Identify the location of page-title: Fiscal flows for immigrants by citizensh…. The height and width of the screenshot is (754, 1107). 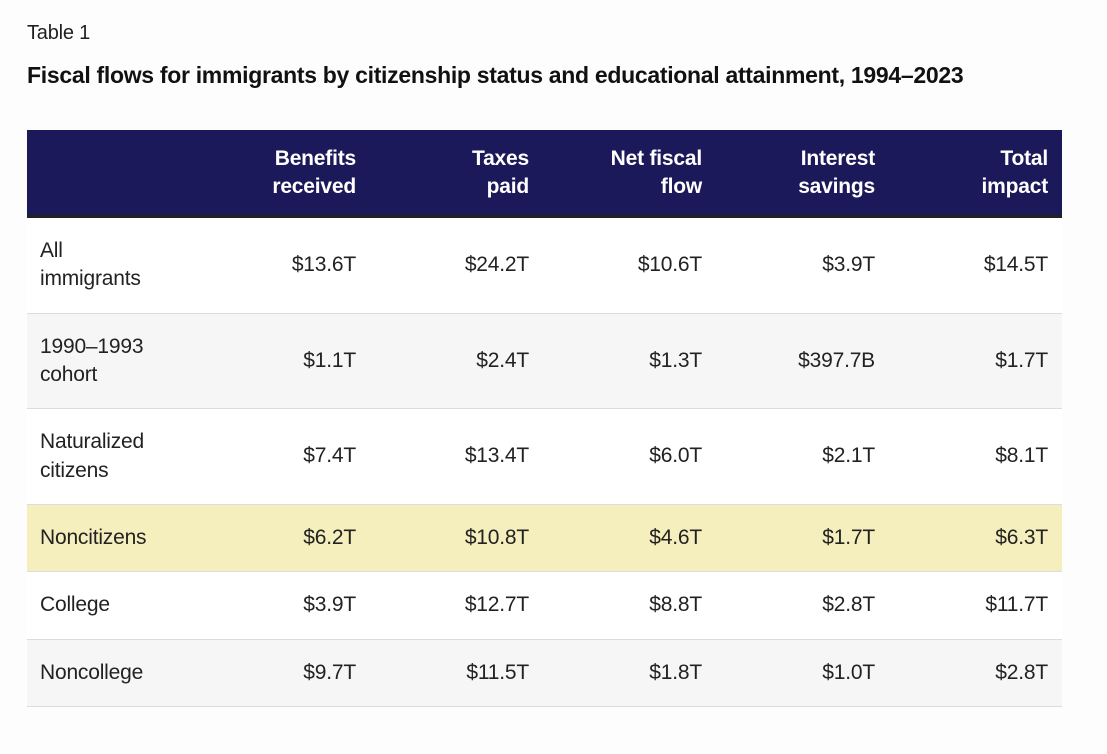
(495, 75).